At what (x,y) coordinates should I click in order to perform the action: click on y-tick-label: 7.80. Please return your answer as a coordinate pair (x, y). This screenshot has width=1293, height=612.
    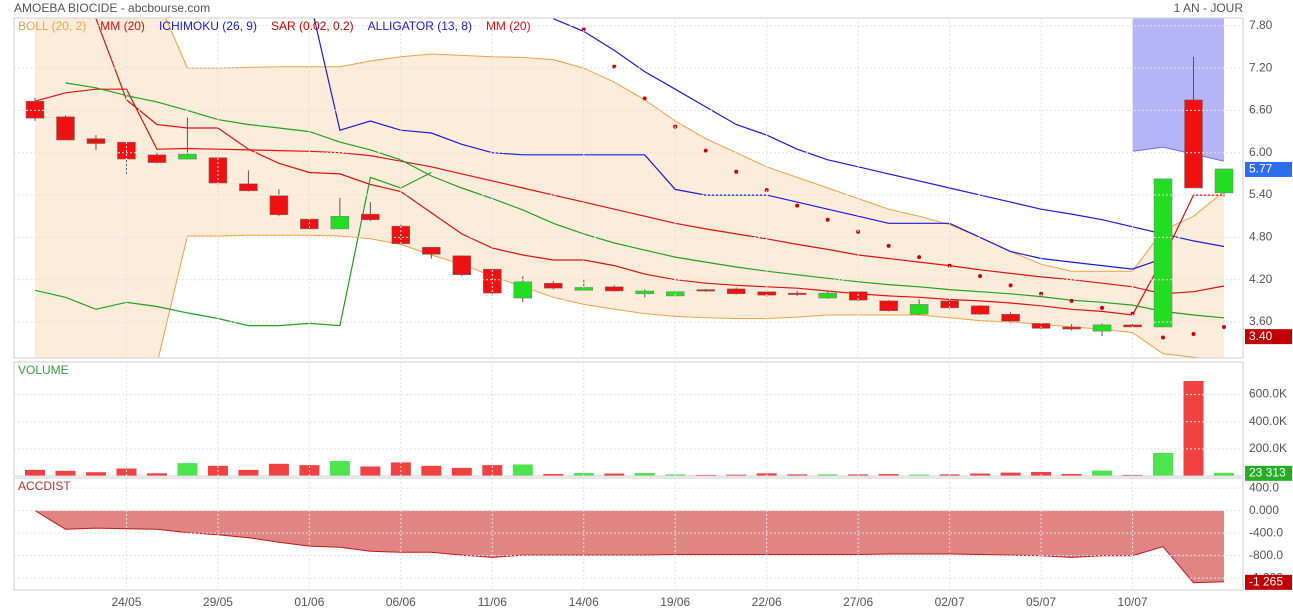
    Looking at the image, I should click on (1261, 25).